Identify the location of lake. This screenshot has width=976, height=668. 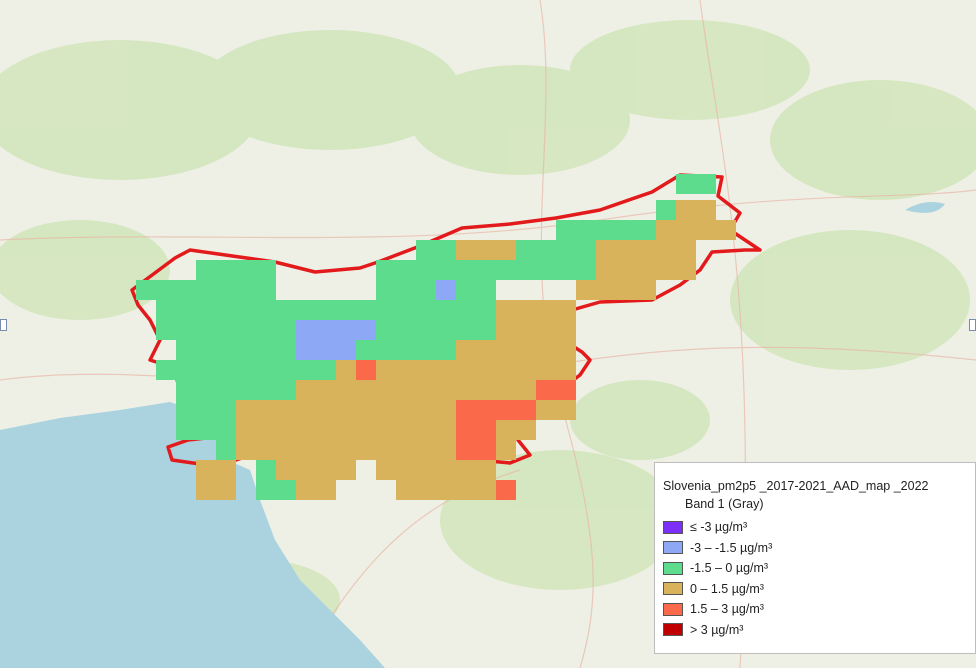
(925, 207).